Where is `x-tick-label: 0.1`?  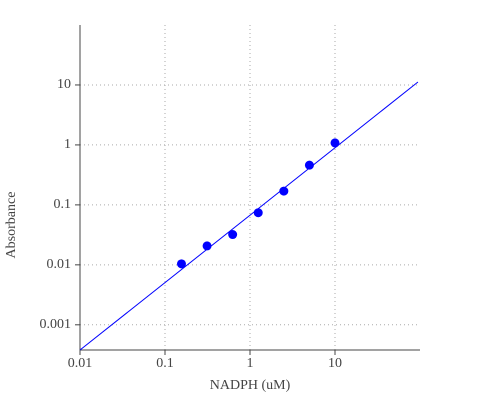 x-tick-label: 0.1 is located at coordinates (165, 363).